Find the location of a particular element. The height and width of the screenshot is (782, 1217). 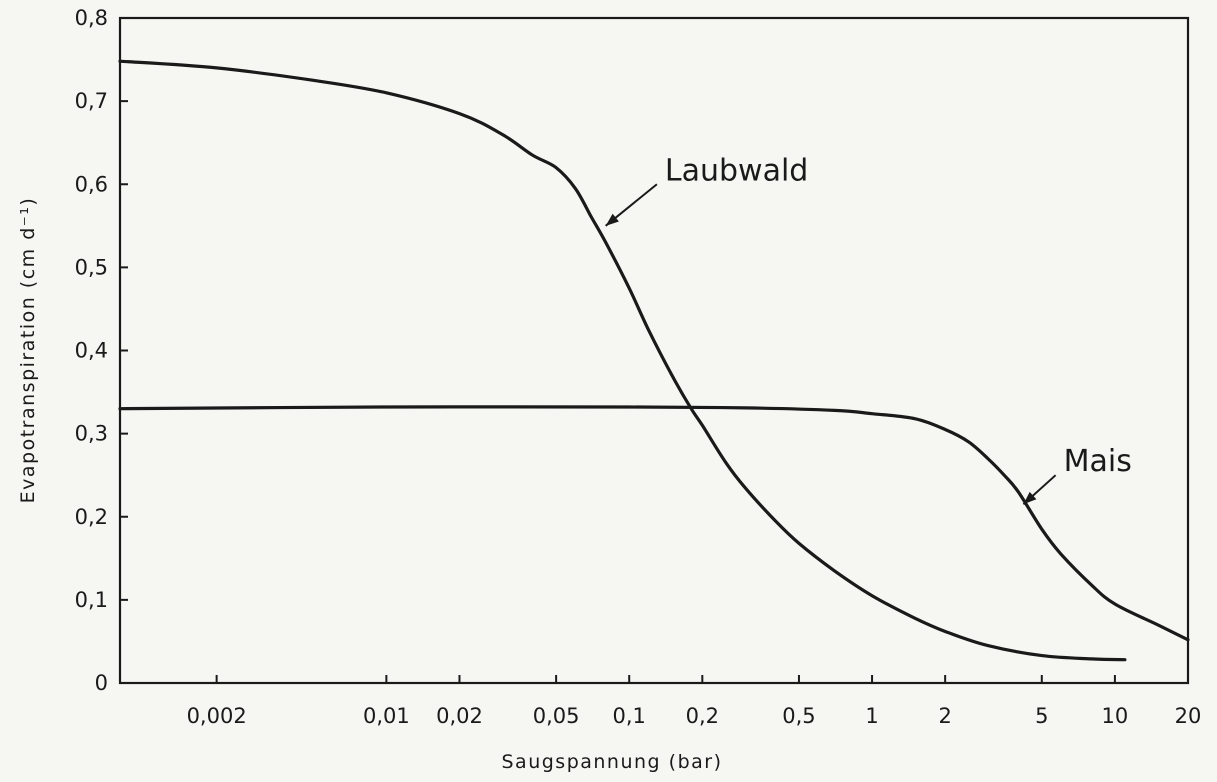

x-tick-label: 0,5 is located at coordinates (798, 716).